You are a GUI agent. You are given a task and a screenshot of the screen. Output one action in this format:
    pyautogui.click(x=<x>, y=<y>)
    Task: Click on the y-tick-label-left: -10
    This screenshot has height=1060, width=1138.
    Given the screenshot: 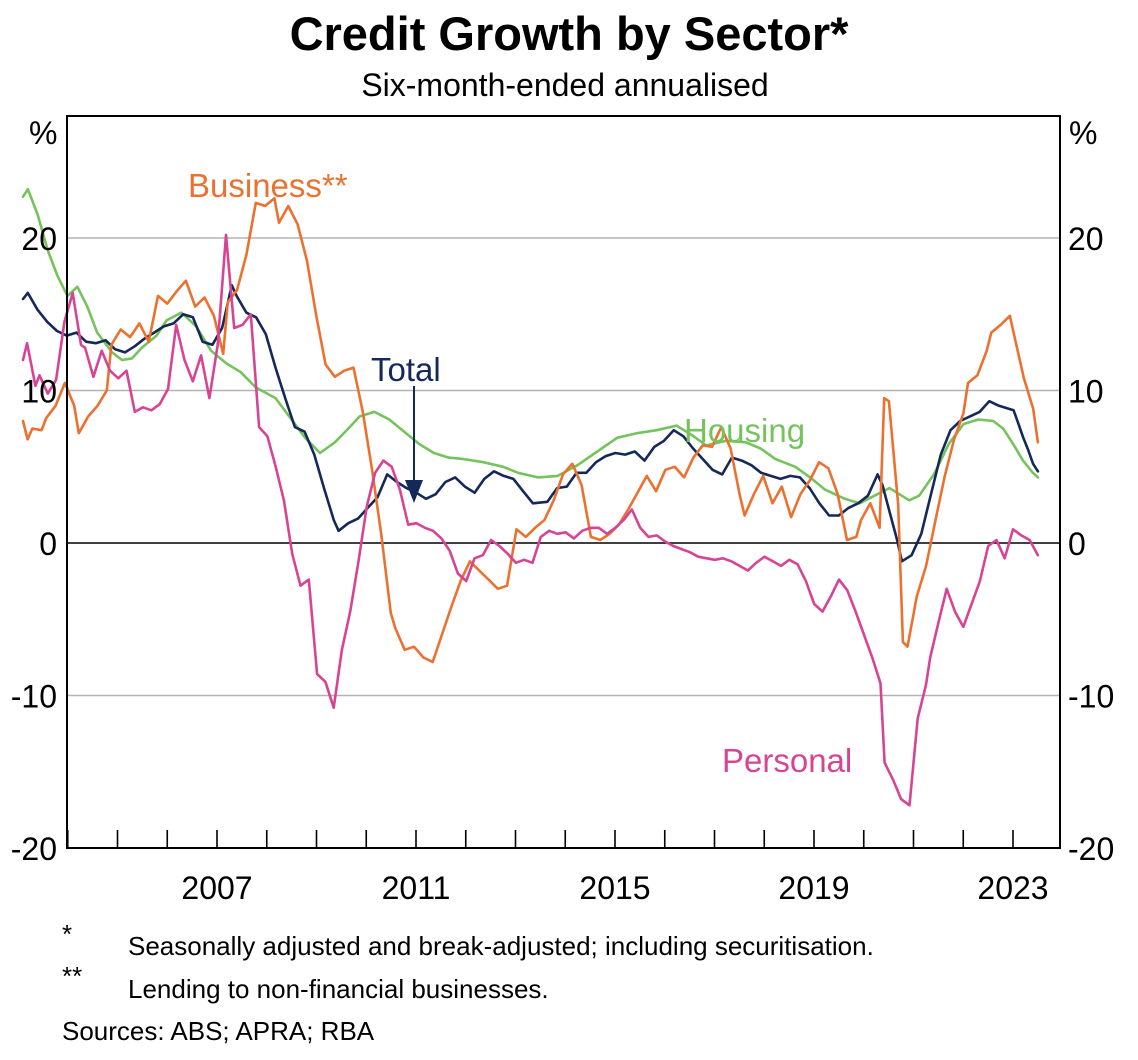 What is the action you would take?
    pyautogui.click(x=34, y=697)
    